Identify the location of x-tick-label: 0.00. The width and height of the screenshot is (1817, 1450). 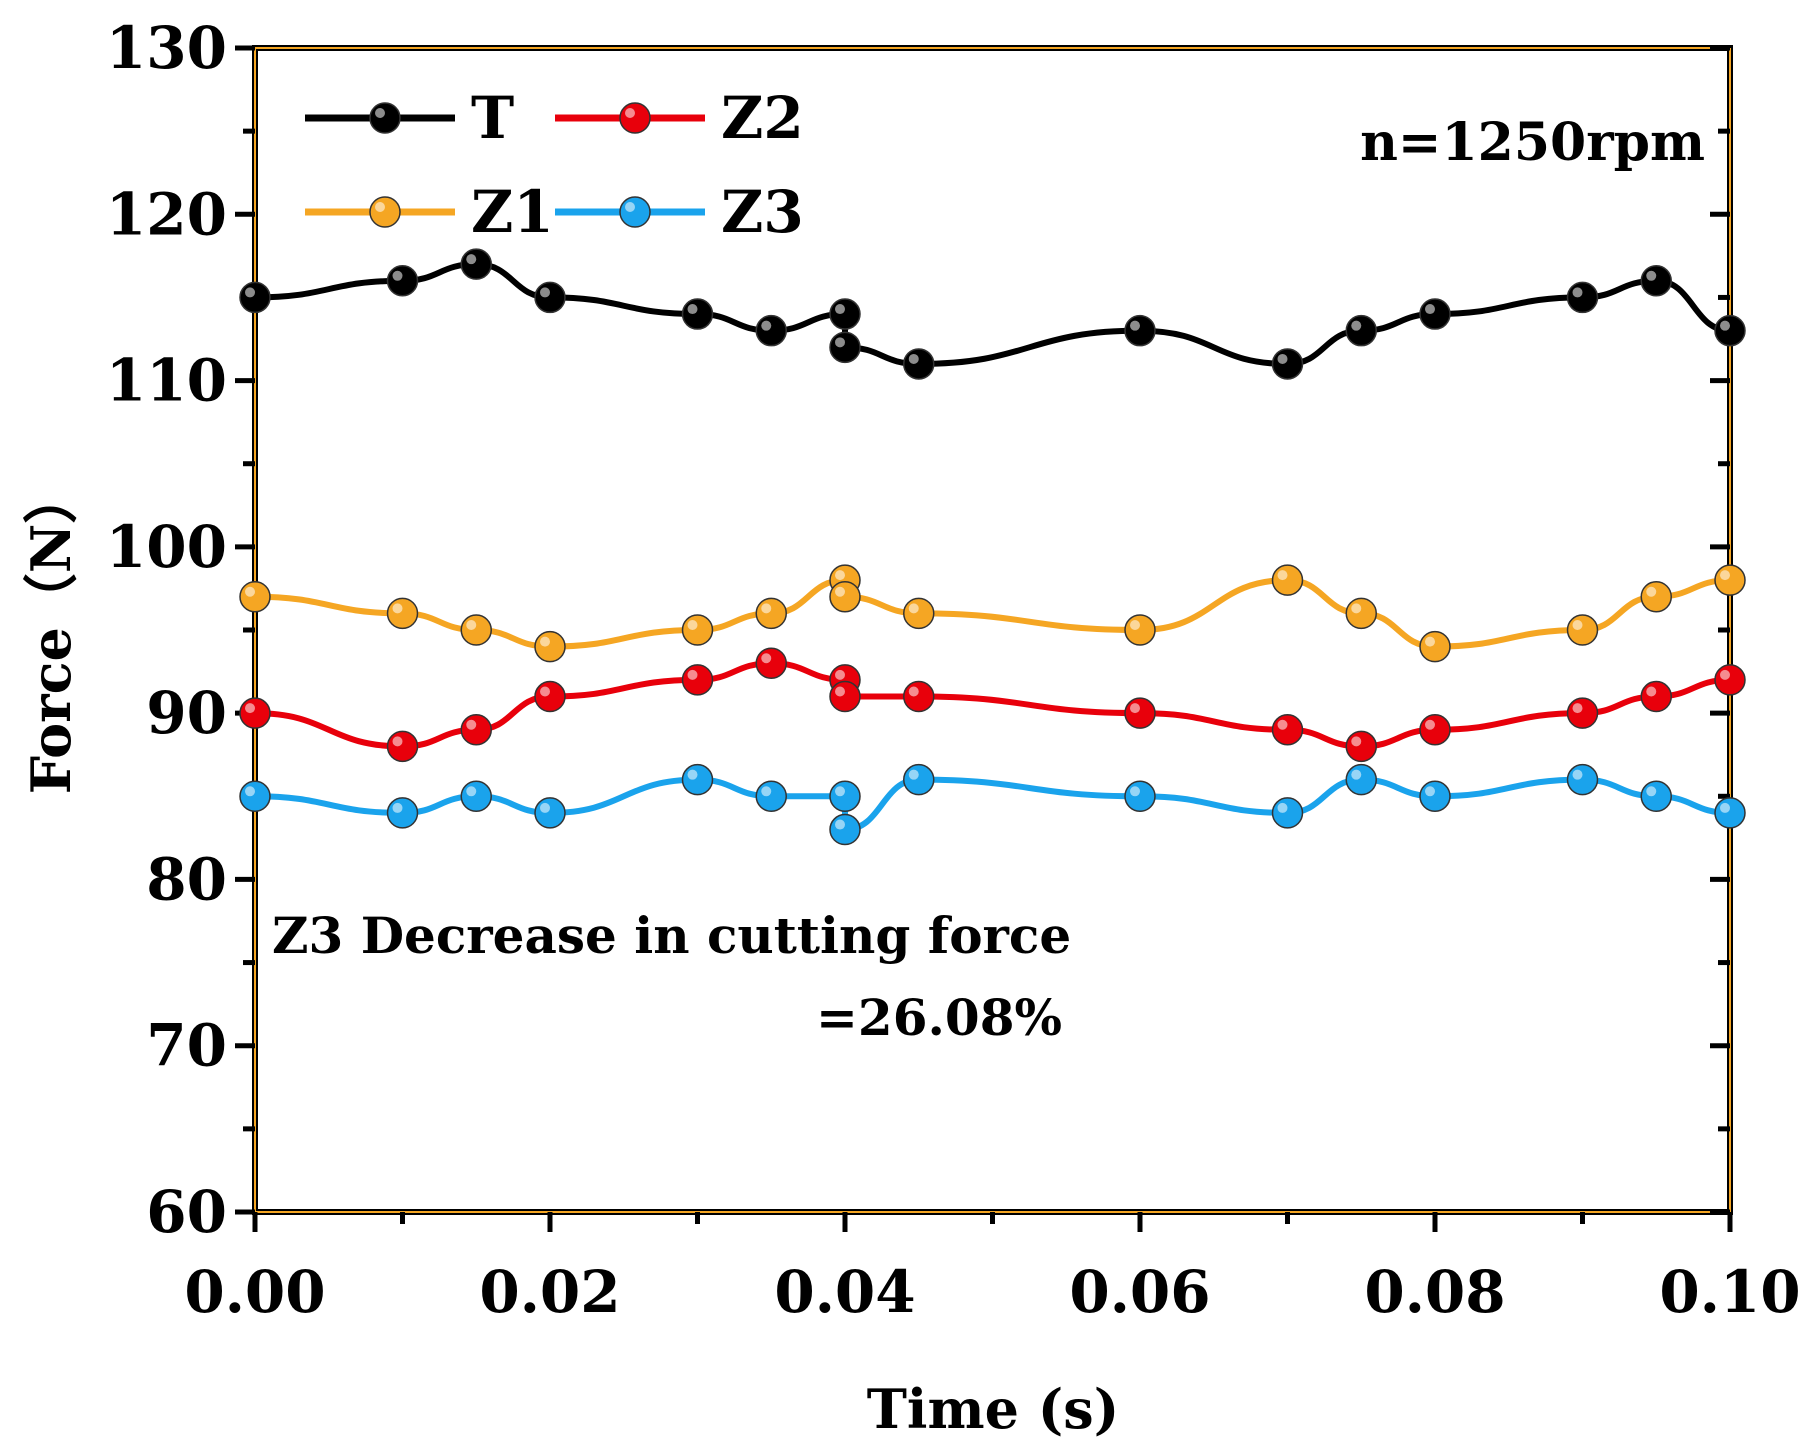
(254, 1292).